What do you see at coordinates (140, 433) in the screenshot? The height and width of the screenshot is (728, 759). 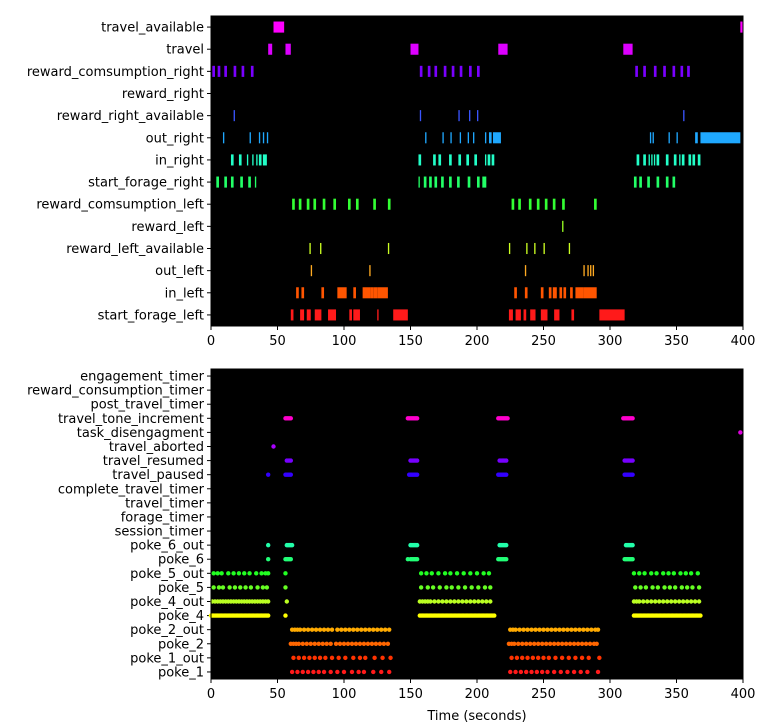 I see `y-tick-label: task_disengagment` at bounding box center [140, 433].